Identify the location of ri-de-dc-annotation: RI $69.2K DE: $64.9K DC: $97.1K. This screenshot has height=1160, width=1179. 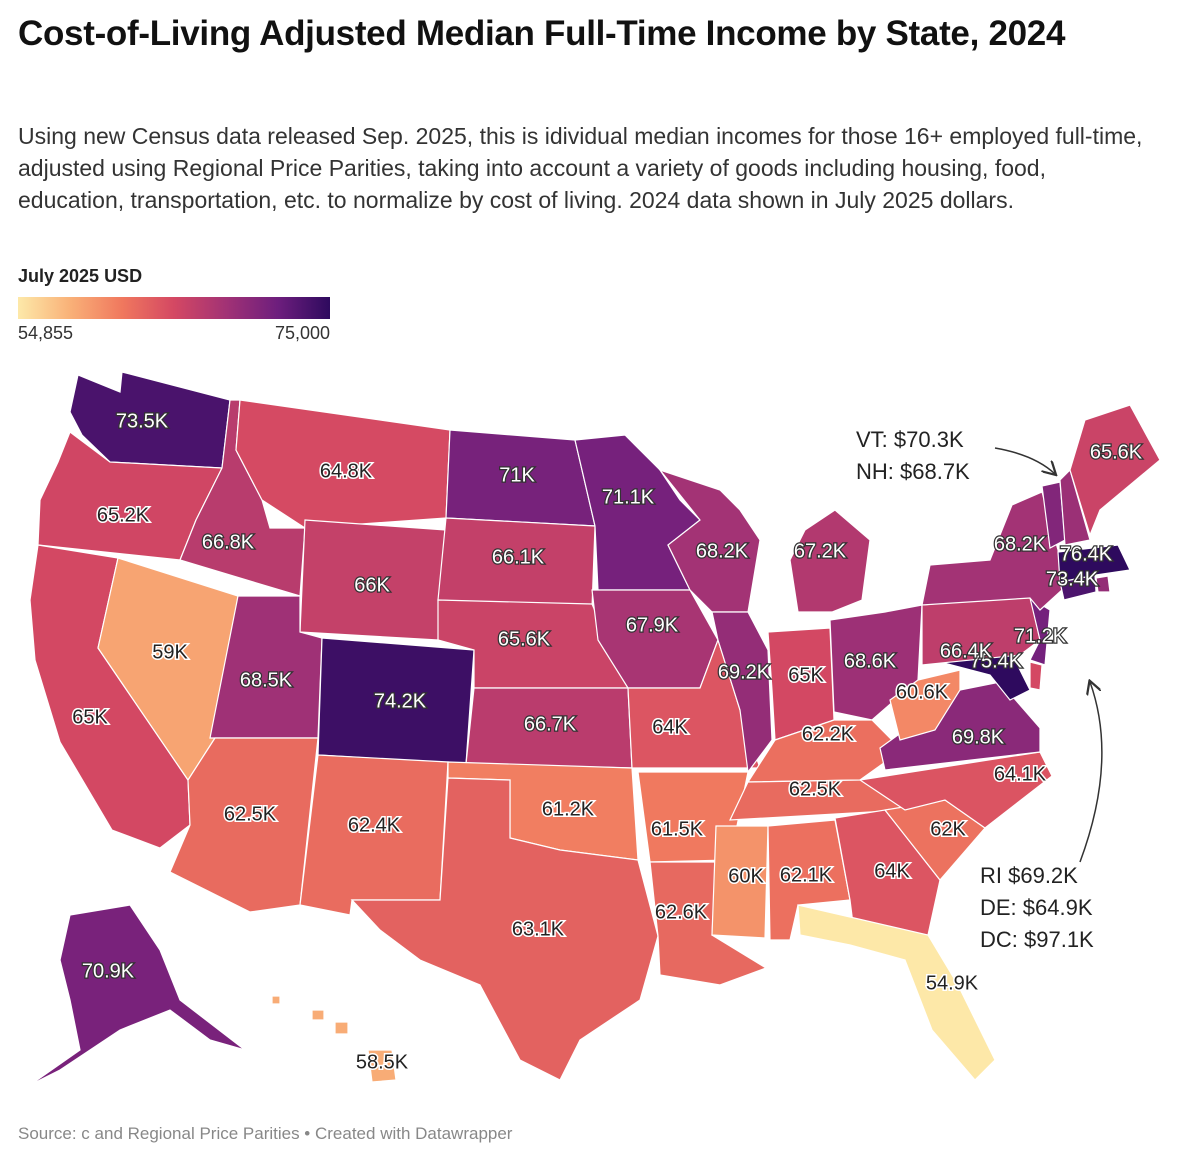
(1037, 908).